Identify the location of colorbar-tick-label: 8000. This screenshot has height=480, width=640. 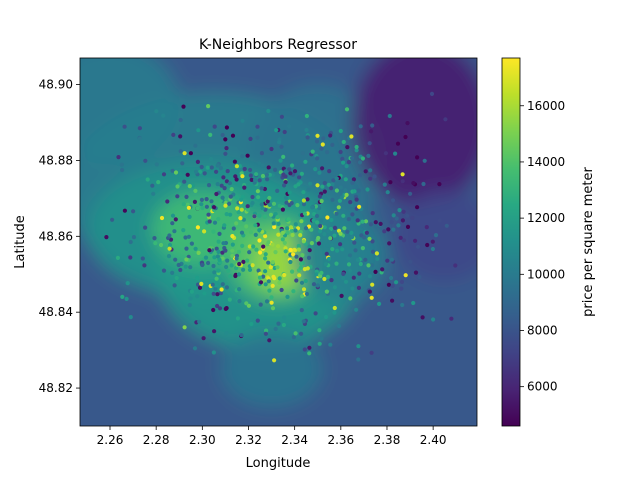
(542, 330).